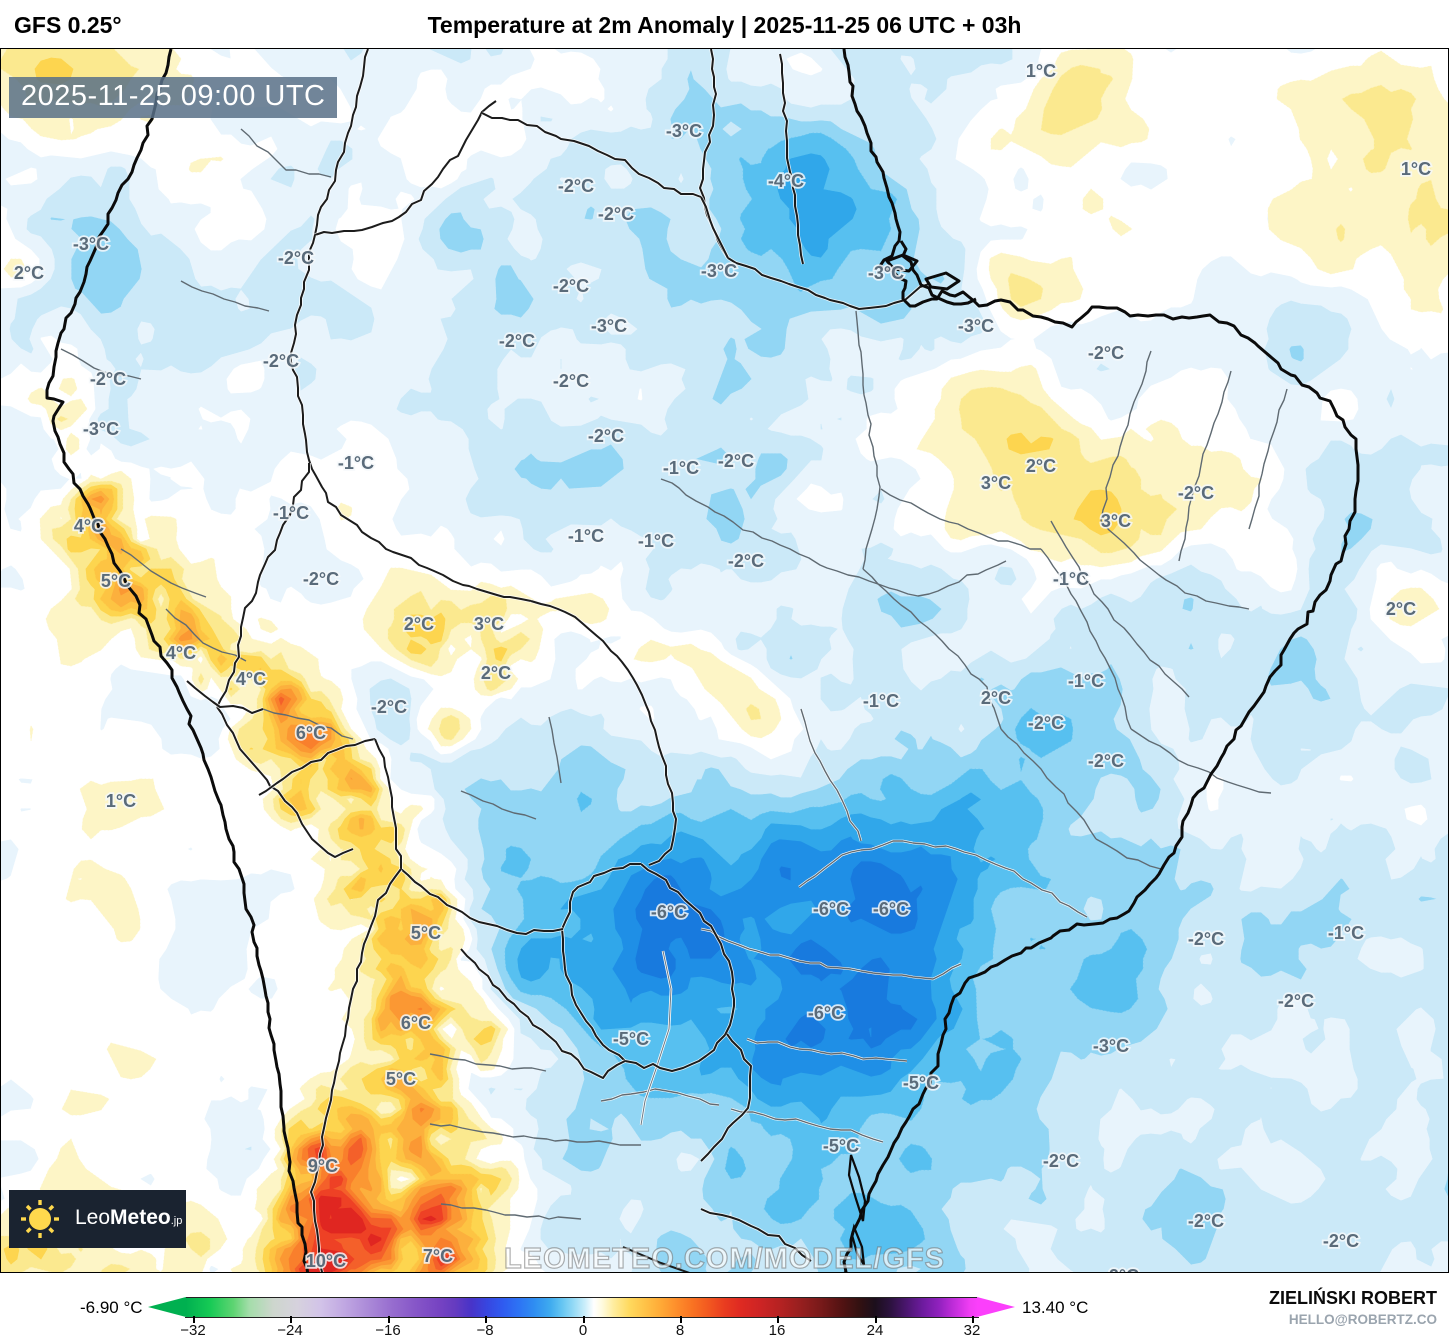  Describe the element at coordinates (786, 181) in the screenshot. I see `svg-text: -4°C` at that location.